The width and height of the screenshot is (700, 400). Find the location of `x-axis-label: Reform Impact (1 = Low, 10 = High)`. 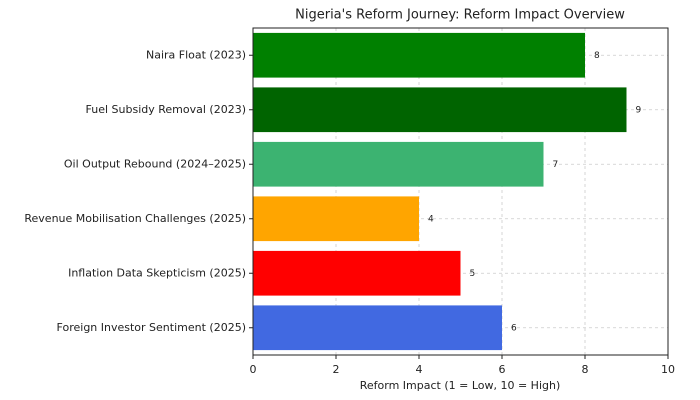

x-axis-label: Reform Impact (1 = Low, 10 = High) is located at coordinates (460, 385).